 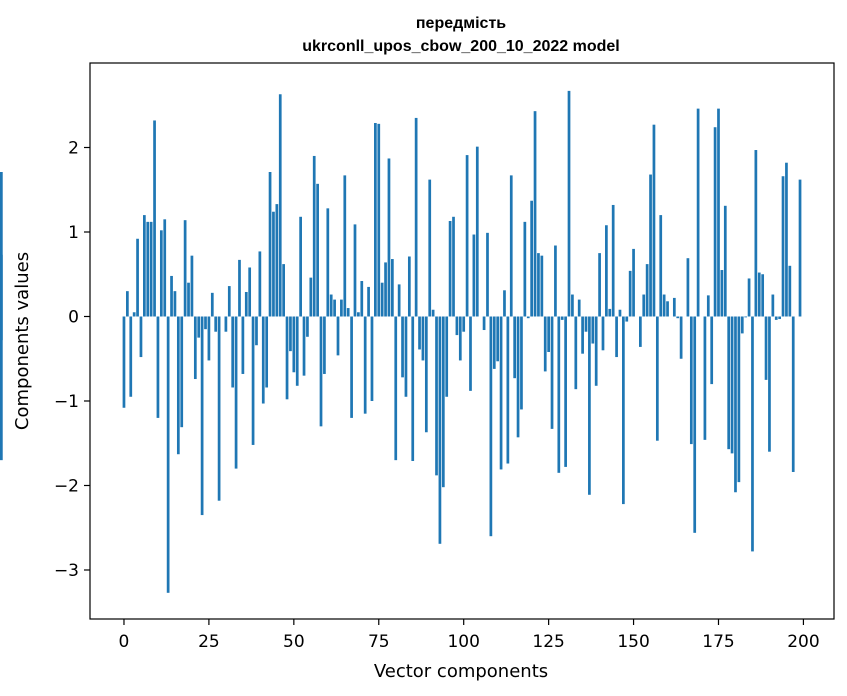 What do you see at coordinates (718, 642) in the screenshot?
I see `x-tick-label: 175` at bounding box center [718, 642].